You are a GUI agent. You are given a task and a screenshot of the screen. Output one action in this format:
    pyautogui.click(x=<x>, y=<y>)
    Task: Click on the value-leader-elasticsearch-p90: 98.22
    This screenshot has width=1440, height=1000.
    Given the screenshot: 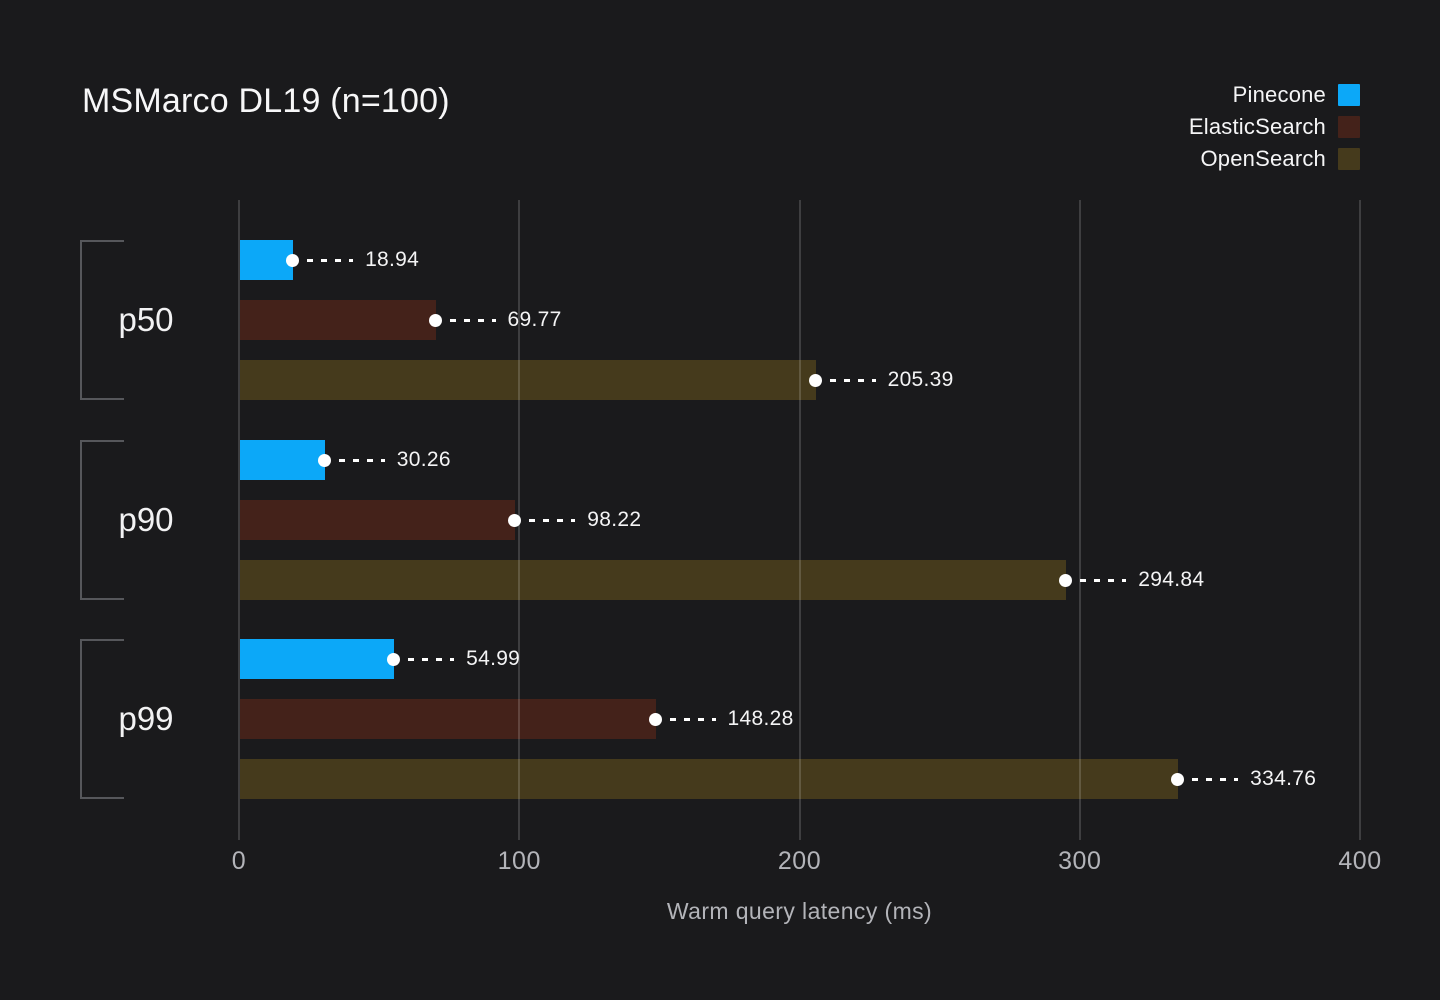 What is the action you would take?
    pyautogui.click(x=575, y=520)
    